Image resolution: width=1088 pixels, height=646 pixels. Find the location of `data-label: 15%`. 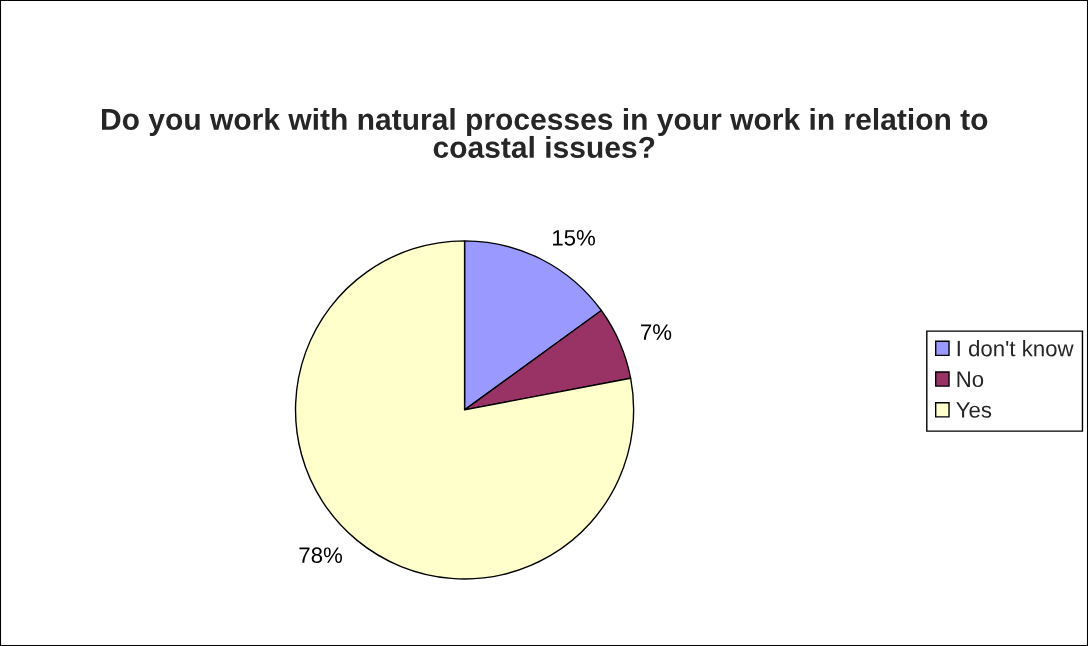

data-label: 15% is located at coordinates (574, 238).